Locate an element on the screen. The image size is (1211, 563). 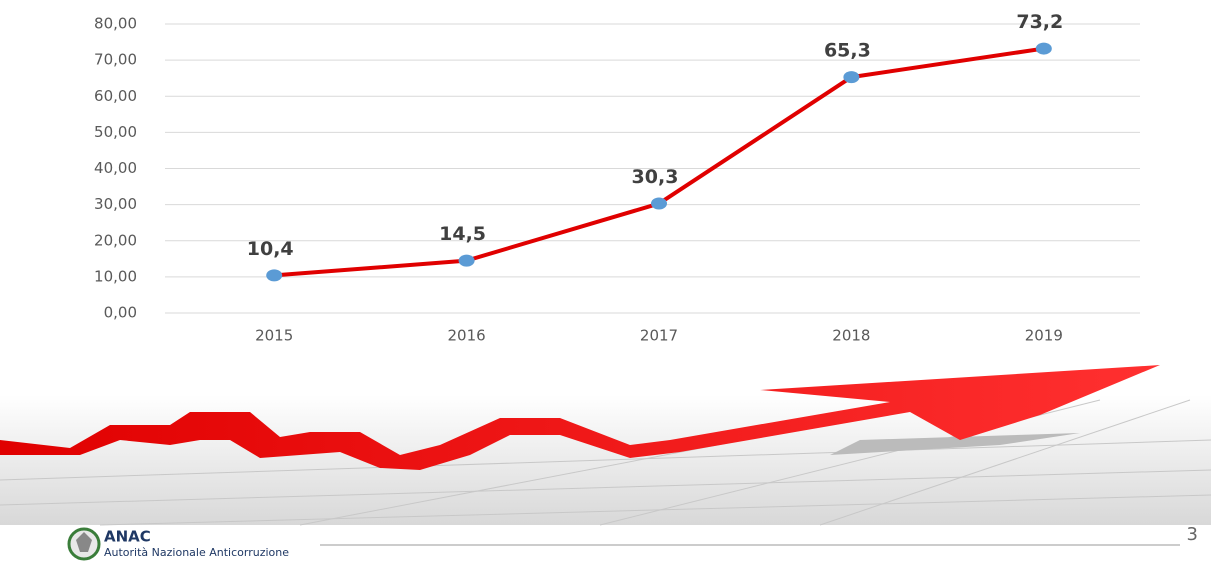
y-tick-label: 80,00 is located at coordinates (115, 24).